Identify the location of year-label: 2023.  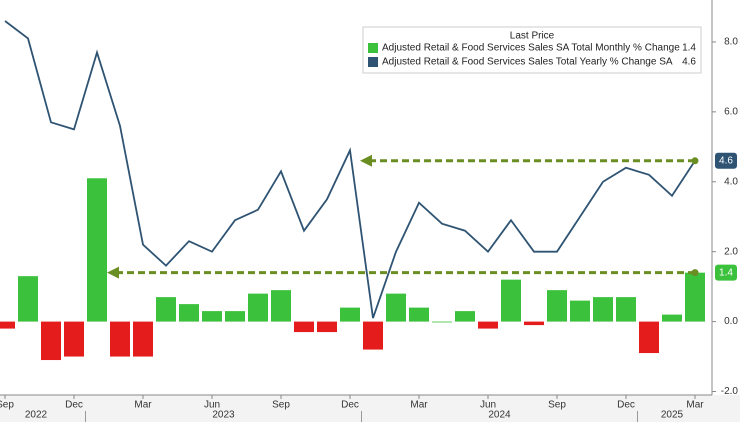
(223, 415).